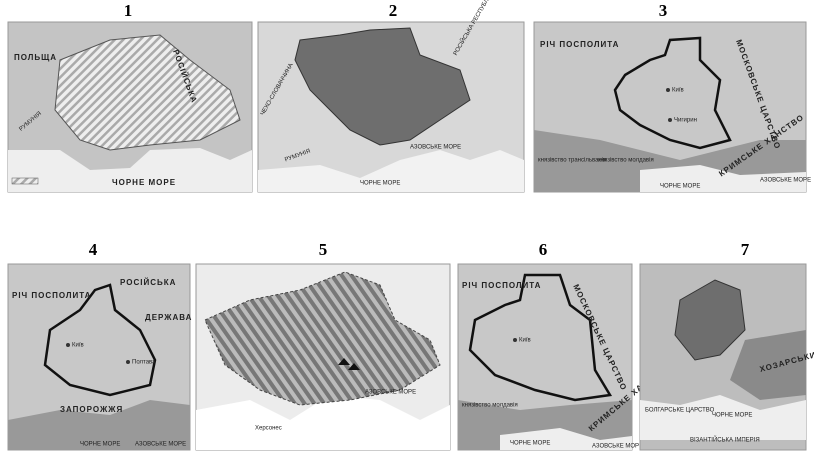 Image resolution: width=814 pixels, height=463 pixels. I want to click on map-1: 1 ПОЛЬЩА РОСІЙСЬКА РУМУНІЯ ЧОРНЕ МОРЕ, so click(130, 97).